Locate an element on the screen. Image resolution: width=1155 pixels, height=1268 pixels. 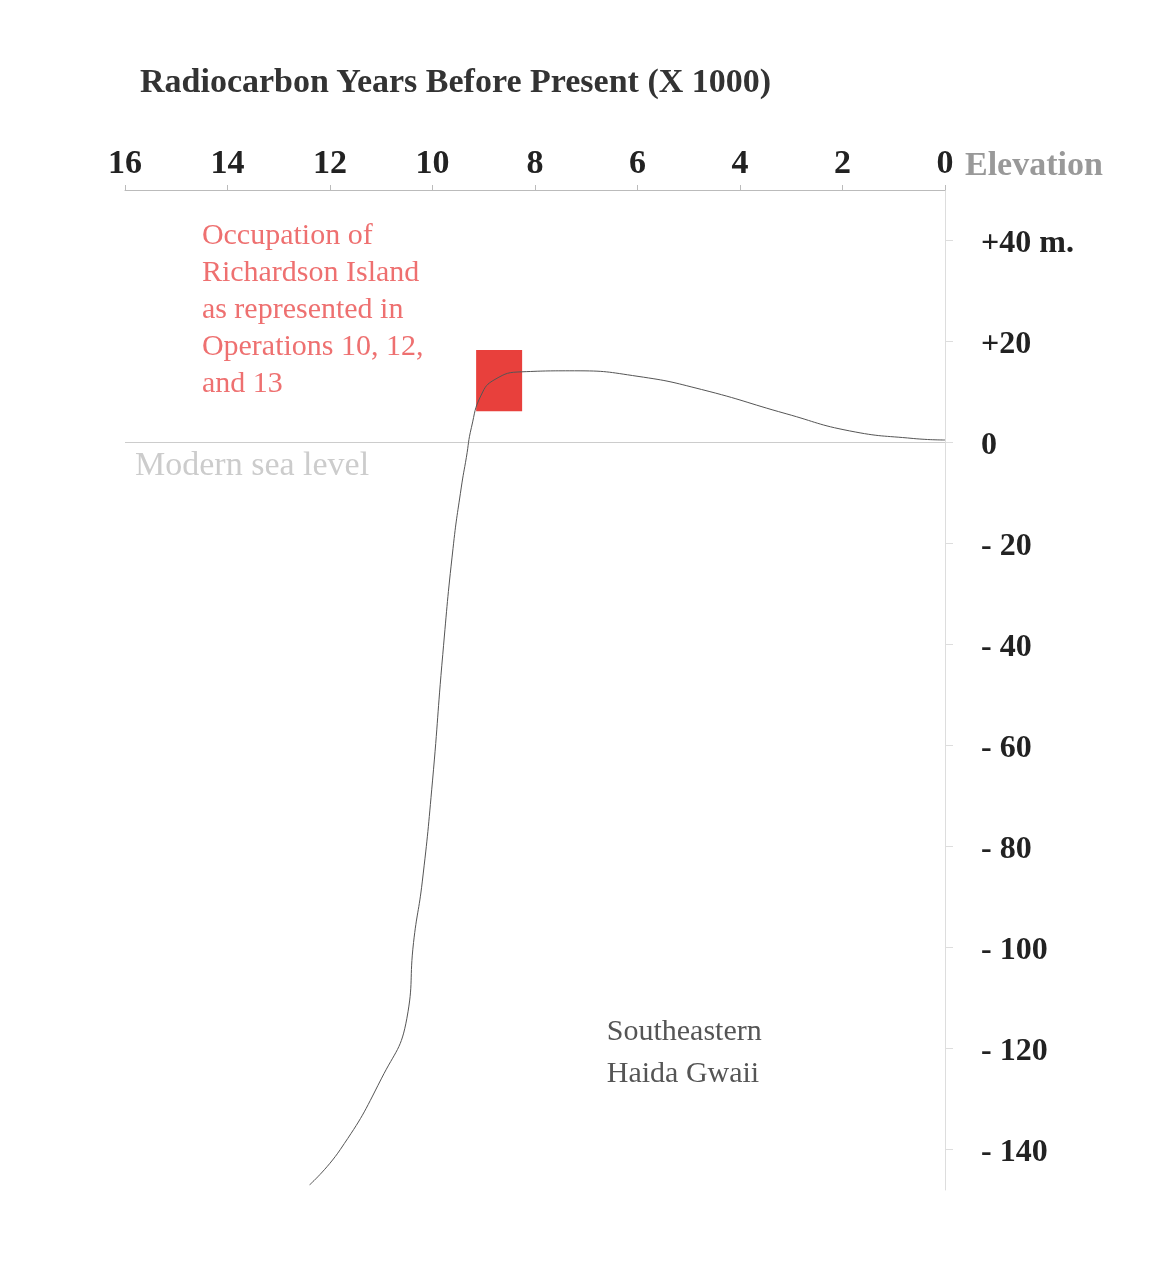
y-tick-label: - 40 is located at coordinates (1006, 644).